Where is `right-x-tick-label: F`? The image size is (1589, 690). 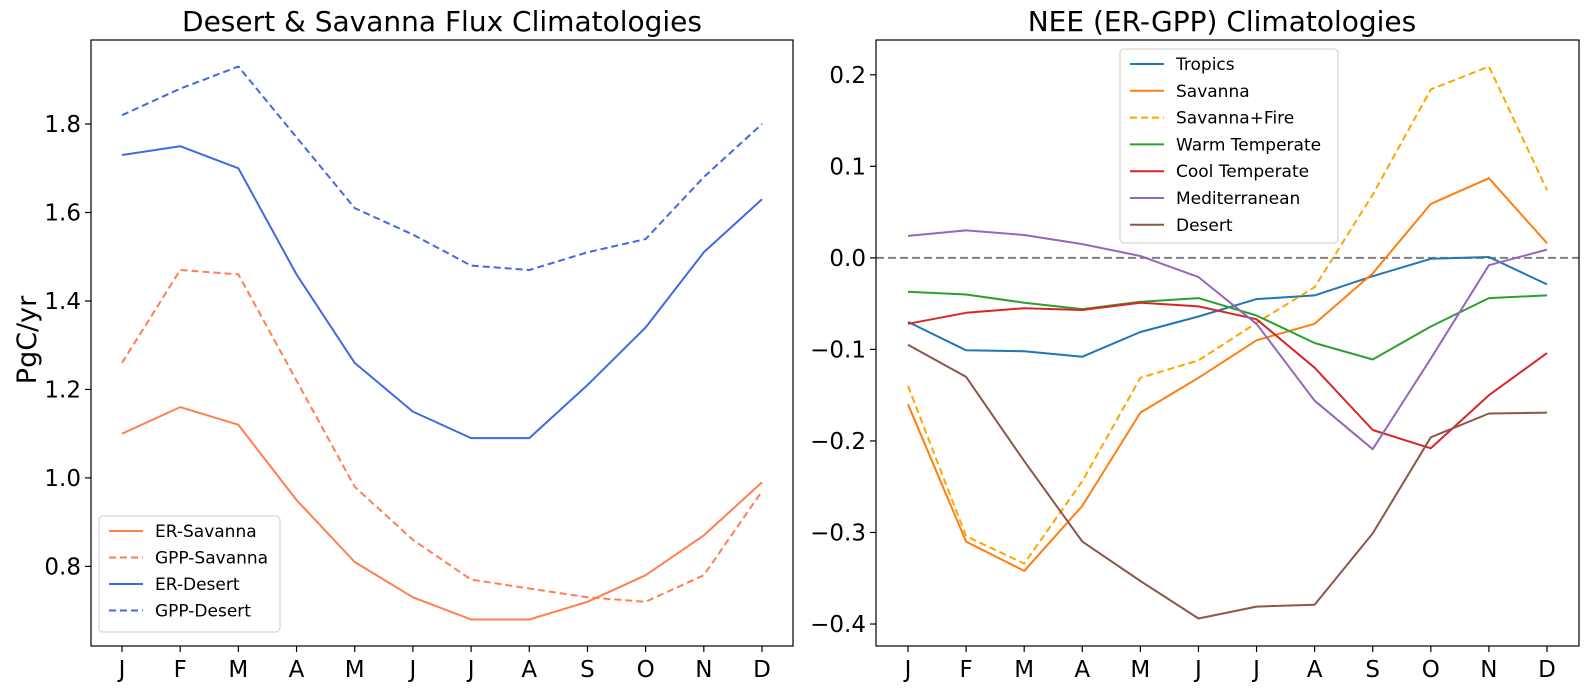
right-x-tick-label: F is located at coordinates (965, 670).